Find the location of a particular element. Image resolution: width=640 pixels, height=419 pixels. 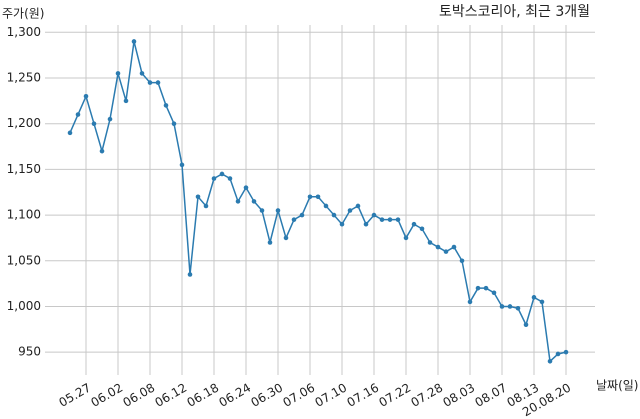

y-axis-label: 주가(원) is located at coordinates (23, 14).